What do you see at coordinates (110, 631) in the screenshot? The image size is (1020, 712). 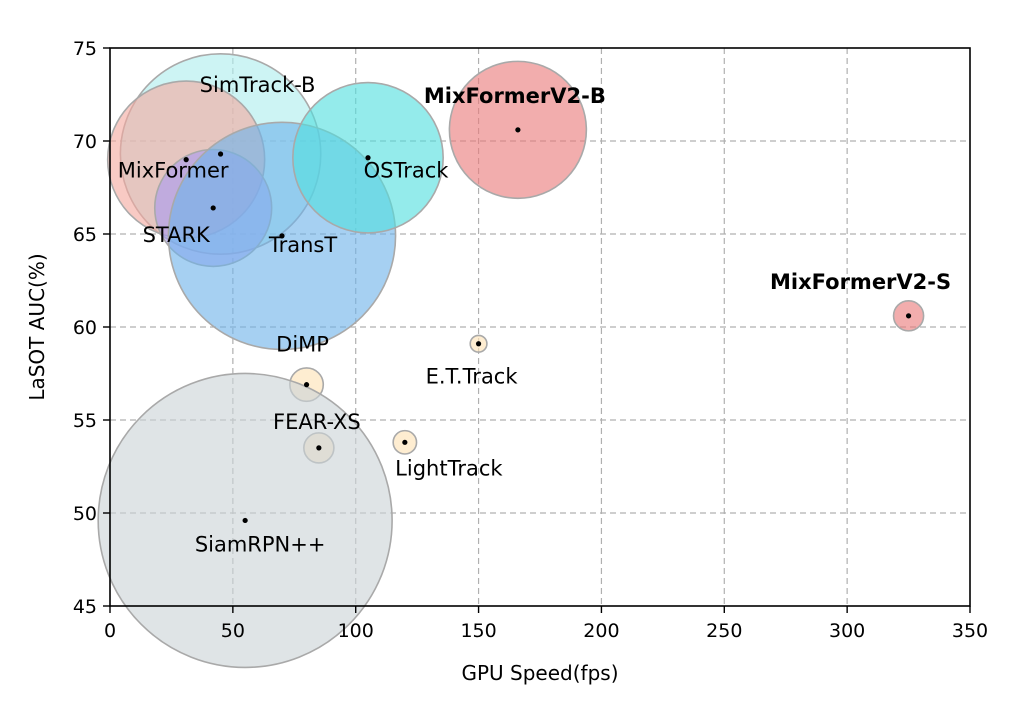 I see `x-tick-label: 0` at bounding box center [110, 631].